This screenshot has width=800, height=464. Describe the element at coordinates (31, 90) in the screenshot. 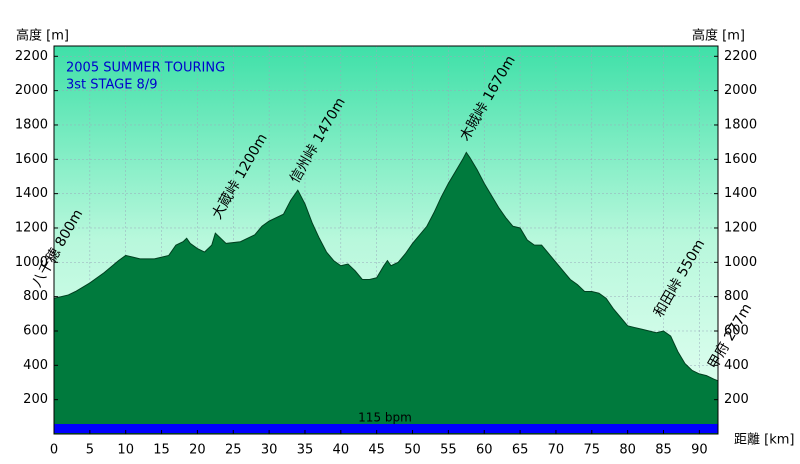

I see `y-tick-label: 2000` at that location.